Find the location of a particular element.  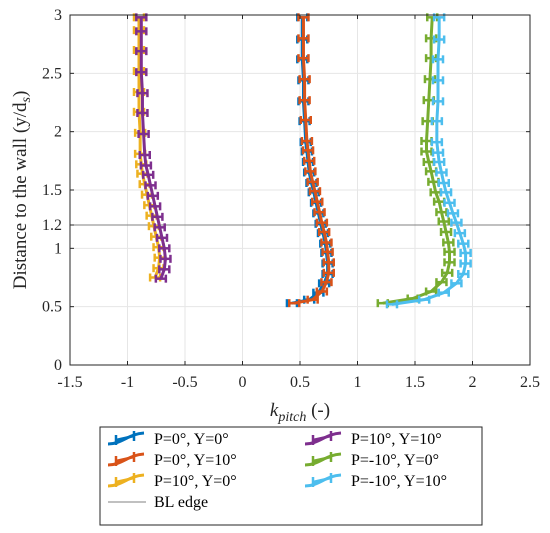

y-tick-label: 1.5 is located at coordinates (52, 190).